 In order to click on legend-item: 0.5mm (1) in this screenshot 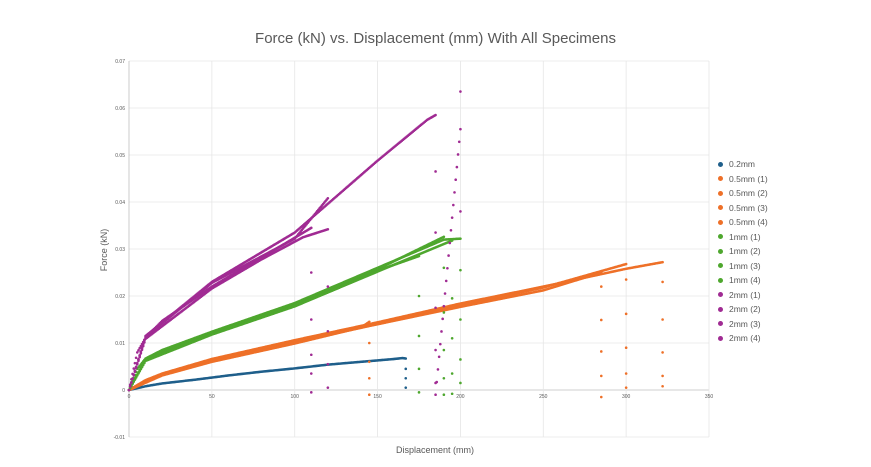, I will do `click(793, 179)`.